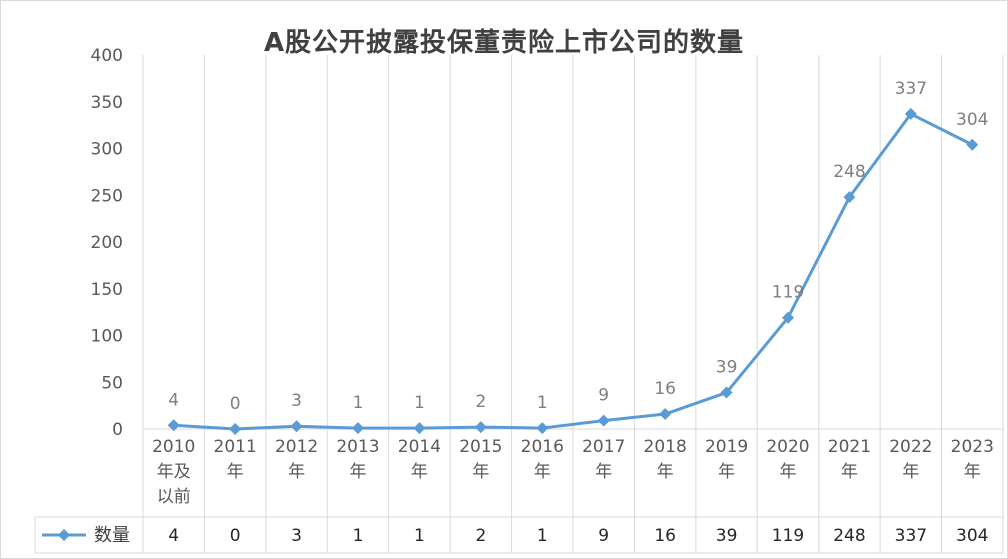 The width and height of the screenshot is (1008, 559). I want to click on data-label: 4, so click(173, 400).